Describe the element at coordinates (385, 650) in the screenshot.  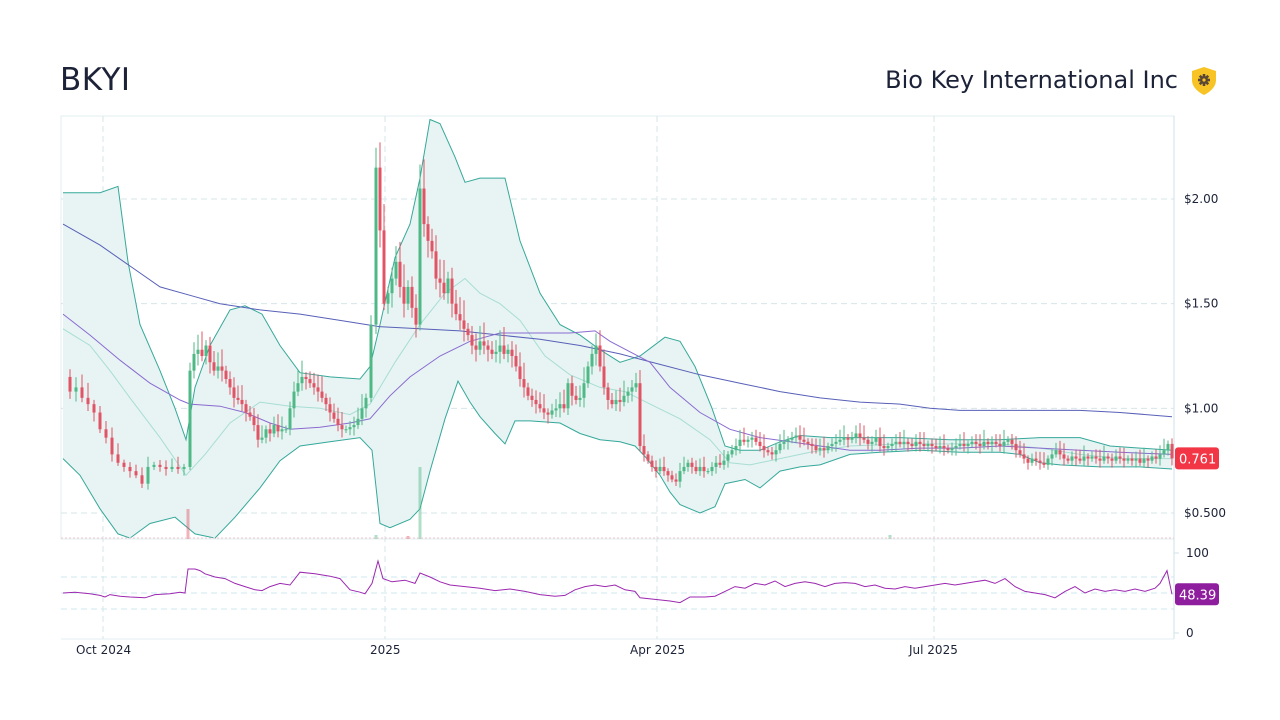
I see `time-axis-label: 2025` at that location.